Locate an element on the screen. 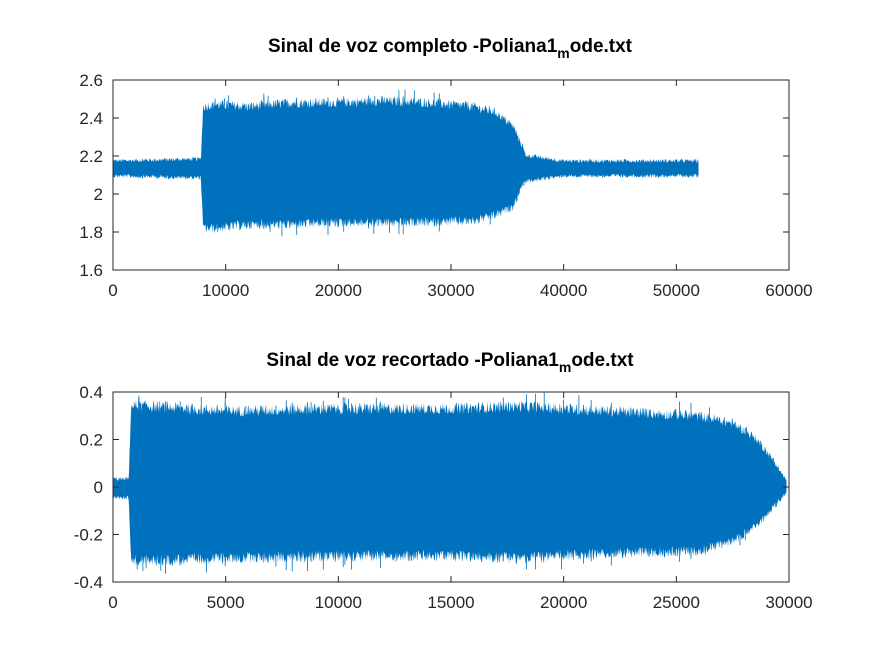 This screenshot has width=872, height=654. x-tick-label: 60000 is located at coordinates (788, 290).